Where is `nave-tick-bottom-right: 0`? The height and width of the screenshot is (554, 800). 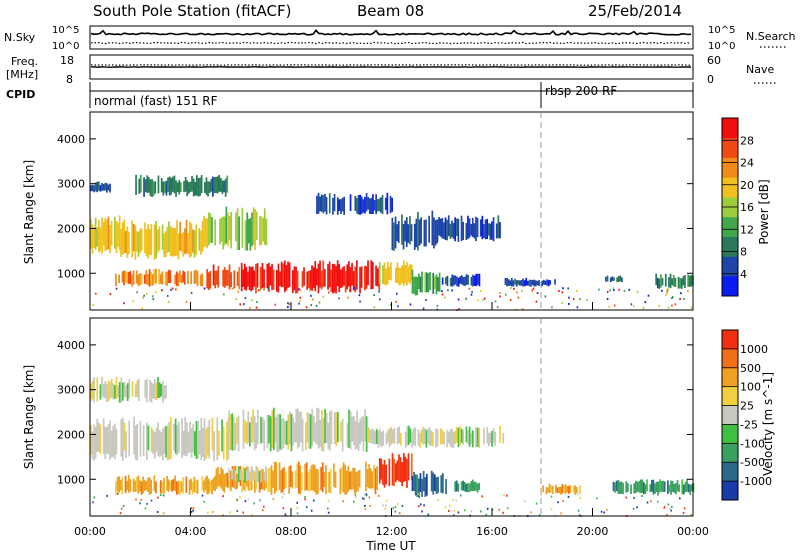
nave-tick-bottom-right: 0 is located at coordinates (710, 79).